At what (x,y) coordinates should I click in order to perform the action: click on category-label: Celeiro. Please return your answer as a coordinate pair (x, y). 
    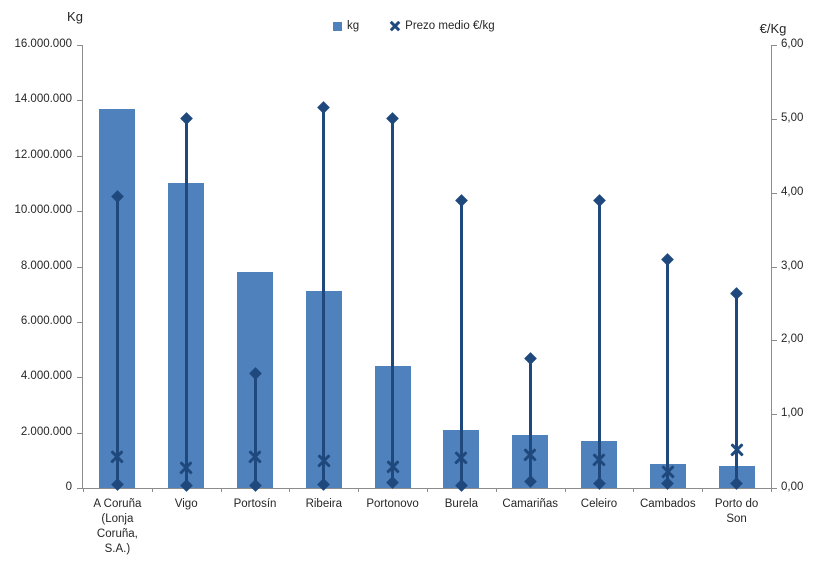
    Looking at the image, I should click on (599, 504).